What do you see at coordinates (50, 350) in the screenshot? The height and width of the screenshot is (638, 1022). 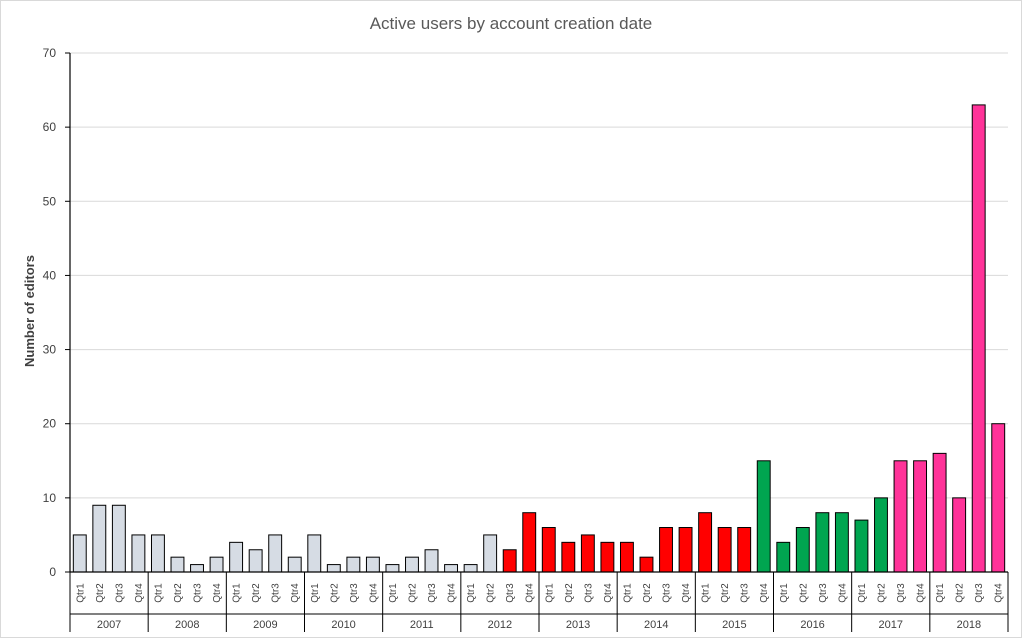 I see `y-tick-label: 30` at bounding box center [50, 350].